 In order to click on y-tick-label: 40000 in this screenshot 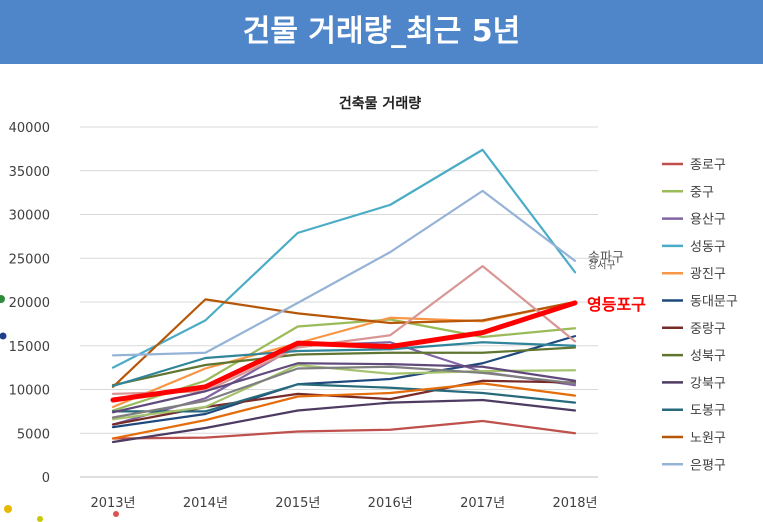, I will do `click(29, 128)`.